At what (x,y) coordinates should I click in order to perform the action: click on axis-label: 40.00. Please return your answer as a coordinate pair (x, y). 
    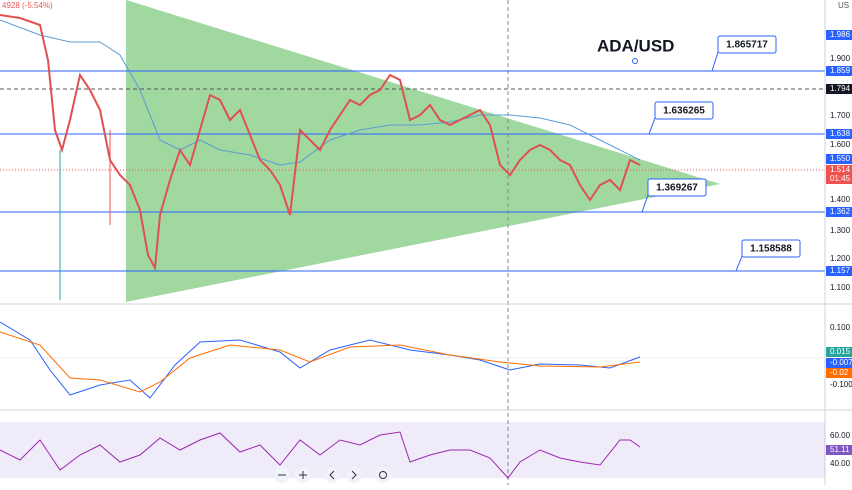
    Looking at the image, I should click on (840, 463).